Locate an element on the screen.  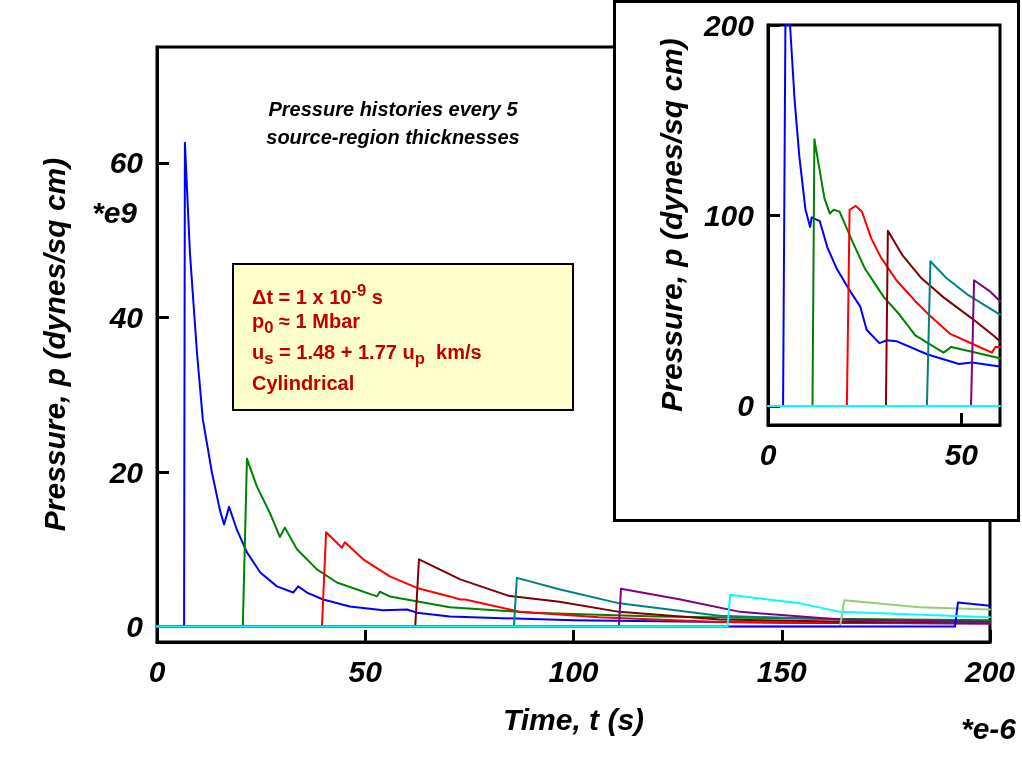
y-tick-label: 60 is located at coordinates (126, 163).